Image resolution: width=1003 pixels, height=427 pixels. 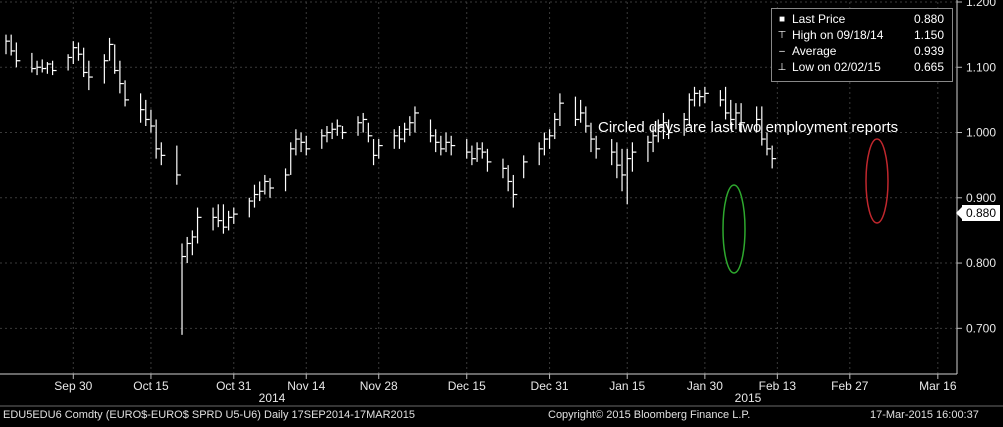 I want to click on x-tick-label: Oct 15, so click(x=151, y=386).